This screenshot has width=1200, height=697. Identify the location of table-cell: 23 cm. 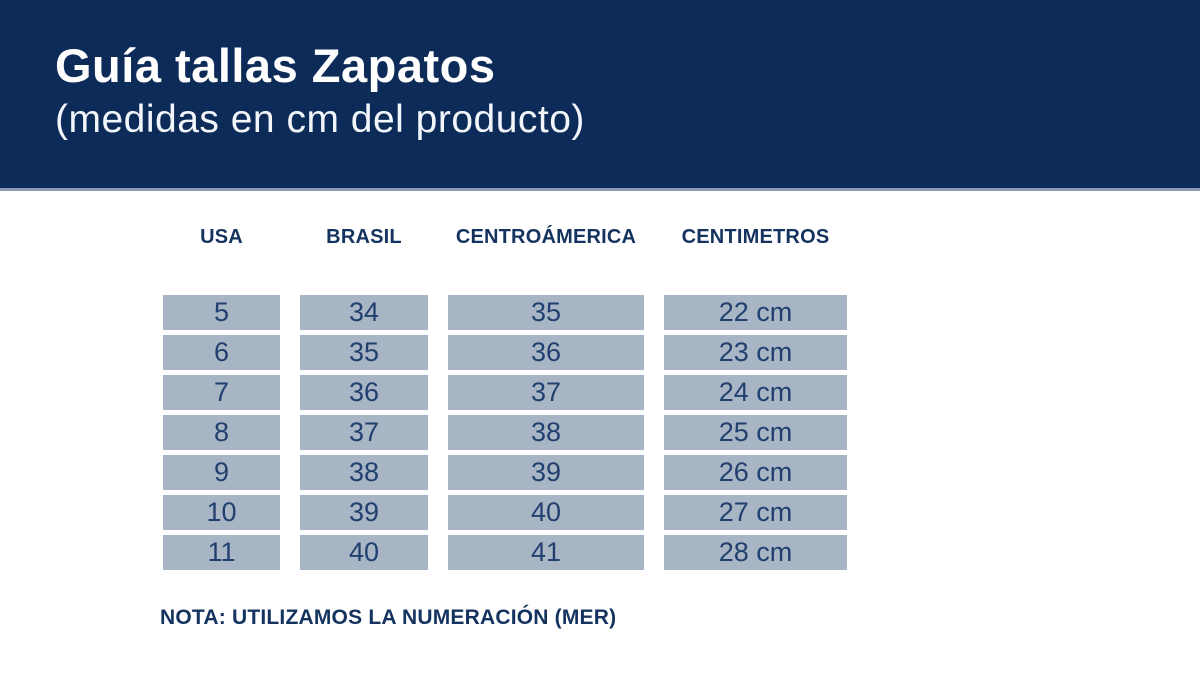
(755, 352).